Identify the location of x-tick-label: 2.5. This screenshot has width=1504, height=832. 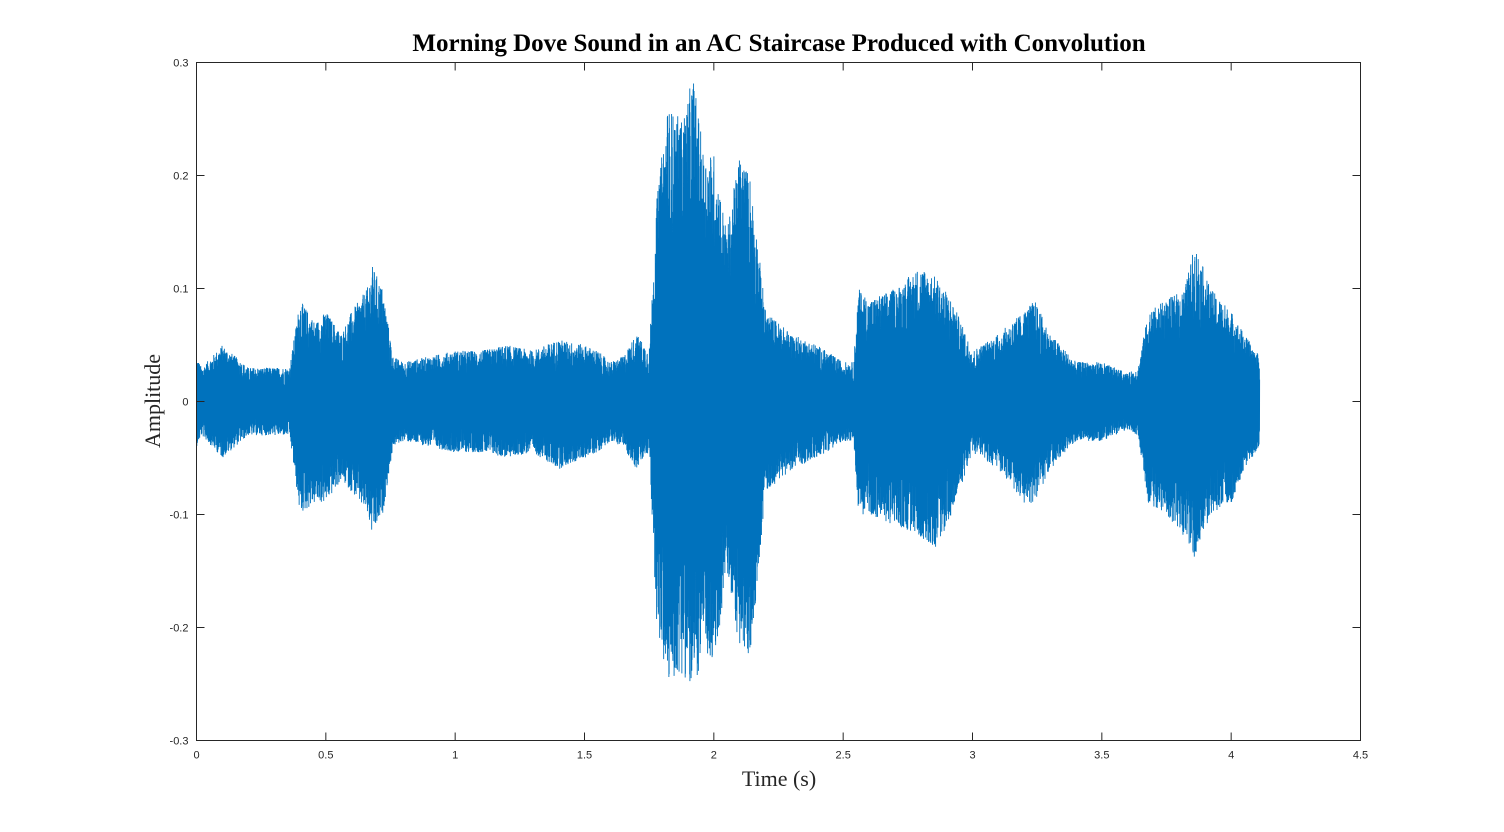
(843, 756).